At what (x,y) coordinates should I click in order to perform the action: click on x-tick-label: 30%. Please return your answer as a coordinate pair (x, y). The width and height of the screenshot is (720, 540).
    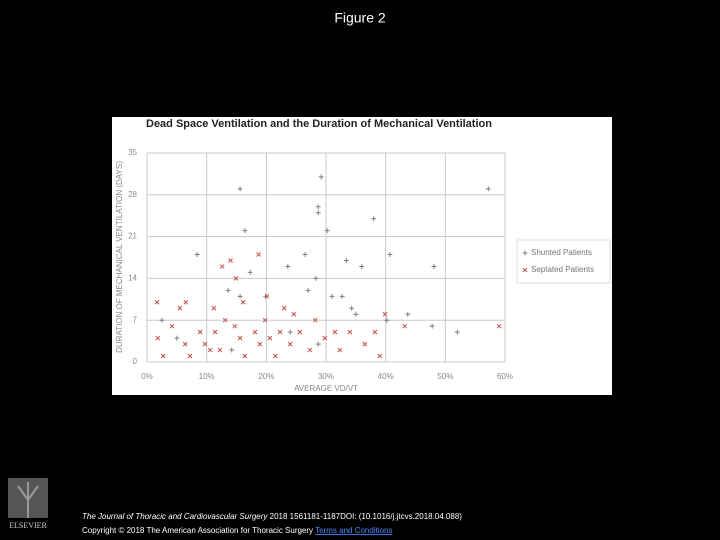
    Looking at the image, I should click on (326, 376).